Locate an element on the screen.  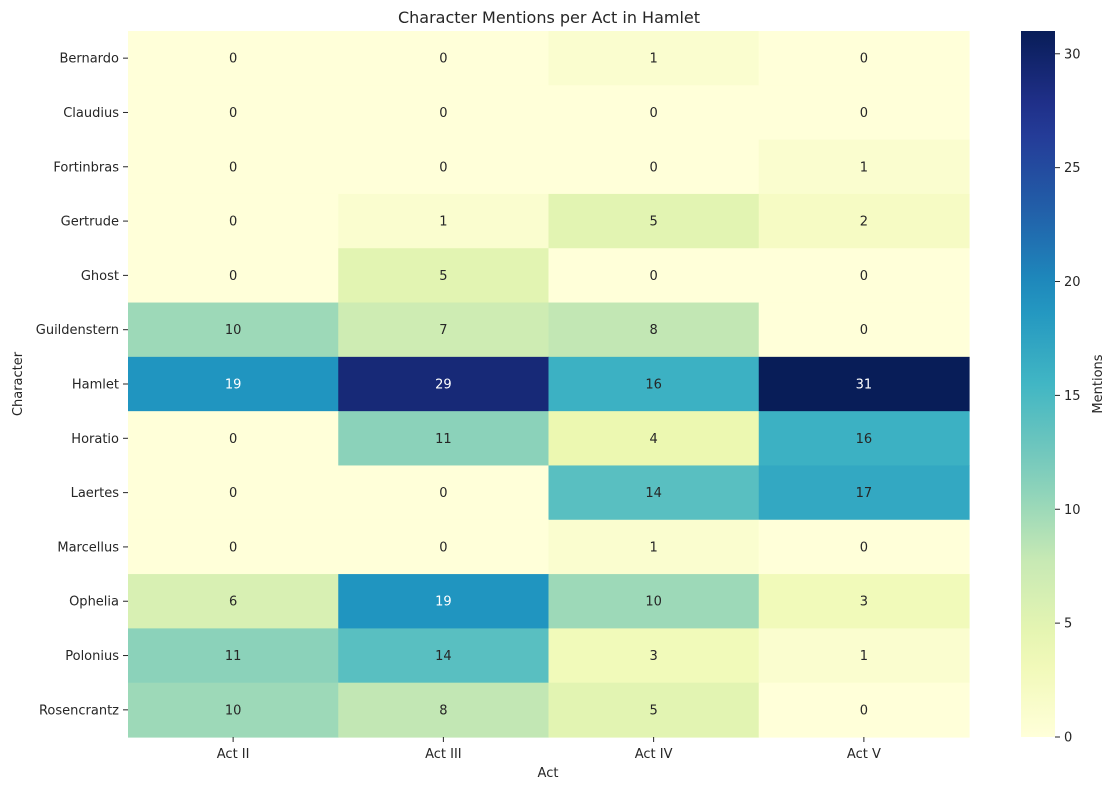
y-tick-label: Polonius is located at coordinates (92, 656).